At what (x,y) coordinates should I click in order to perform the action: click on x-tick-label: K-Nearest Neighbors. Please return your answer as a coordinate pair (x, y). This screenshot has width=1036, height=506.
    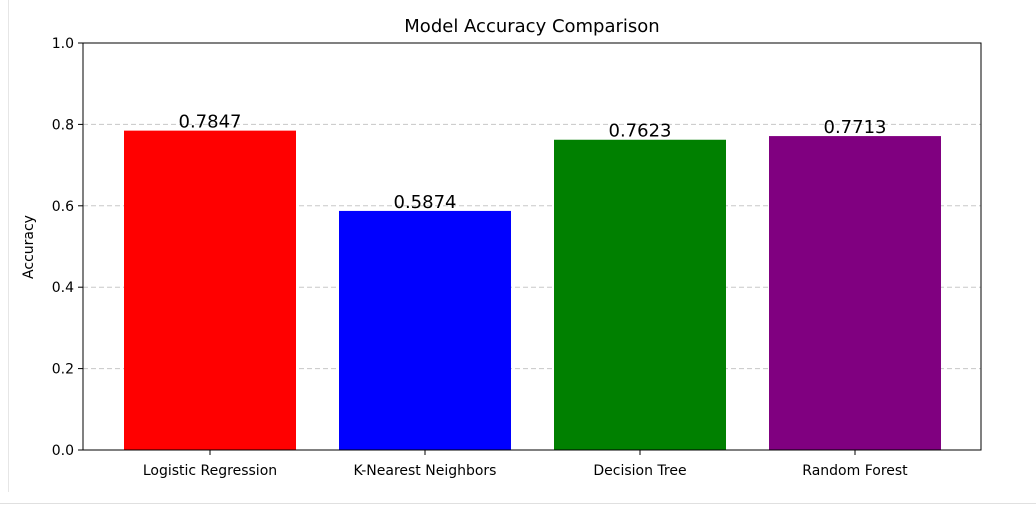
    Looking at the image, I should click on (425, 471).